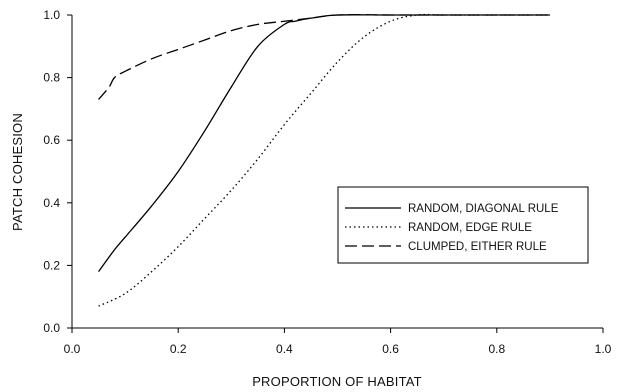 The image size is (618, 392). What do you see at coordinates (483, 209) in the screenshot?
I see `legend-label-diagonal: RANDOM, DIAGONAL RULE` at bounding box center [483, 209].